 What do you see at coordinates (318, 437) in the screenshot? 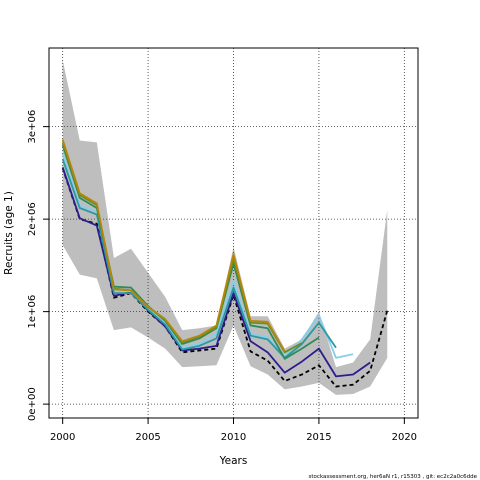
I see `x-tick-label: 2015` at bounding box center [318, 437].